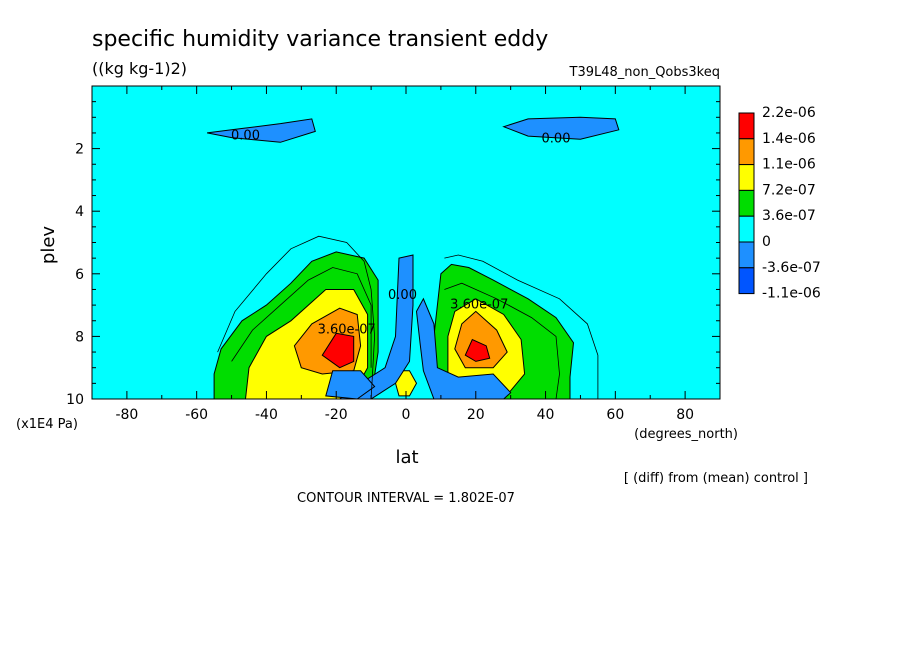 This screenshot has height=659, width=904. I want to click on contour-line-outer-left, so click(296, 317).